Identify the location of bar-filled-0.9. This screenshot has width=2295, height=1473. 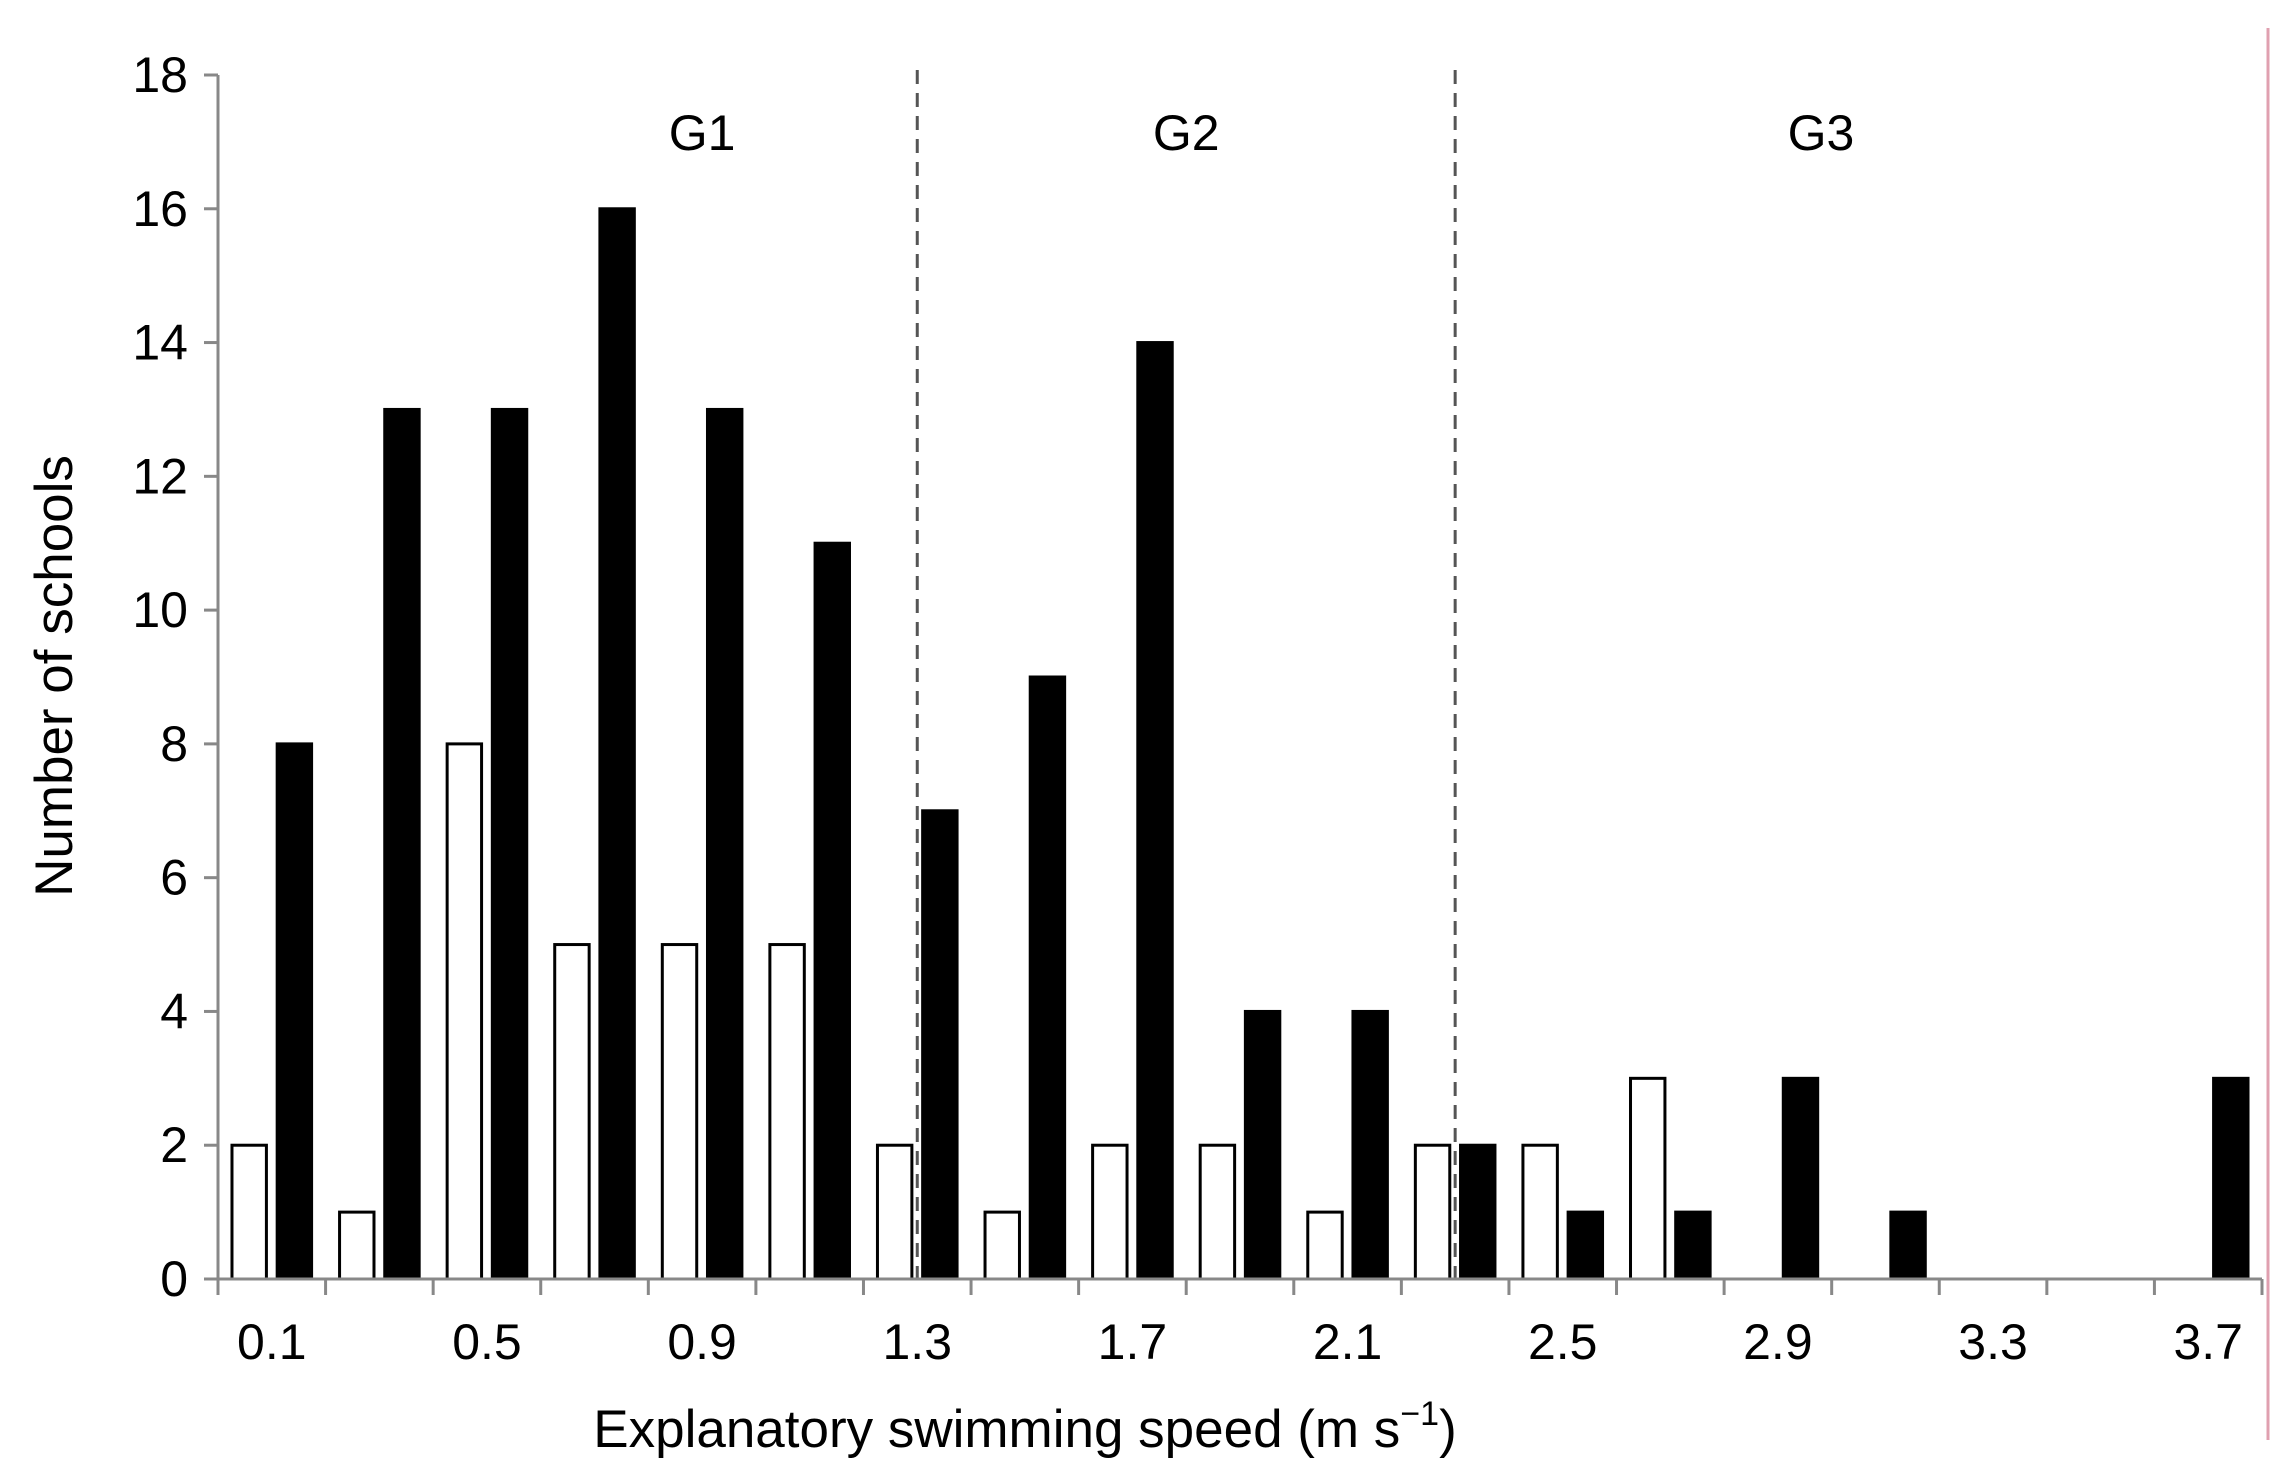
(724, 844).